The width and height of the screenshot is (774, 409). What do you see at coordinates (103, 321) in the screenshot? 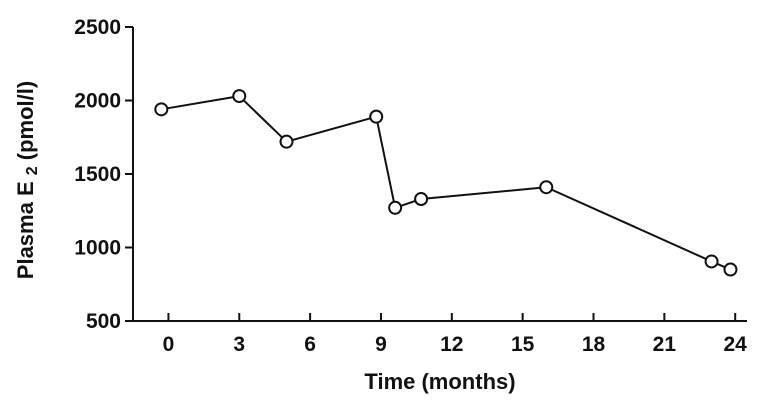
I see `y-tick-label: 500` at bounding box center [103, 321].